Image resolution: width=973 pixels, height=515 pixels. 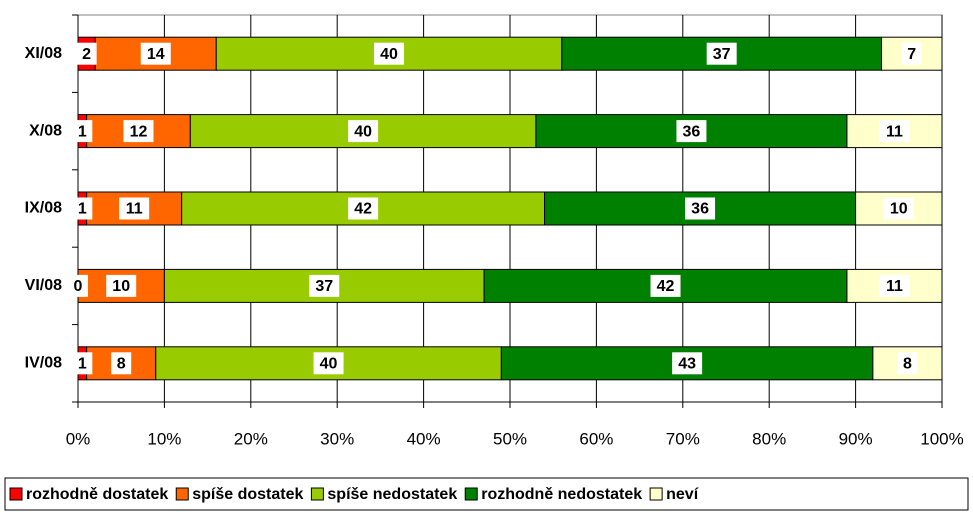 I want to click on data-label: 7, so click(x=911, y=54).